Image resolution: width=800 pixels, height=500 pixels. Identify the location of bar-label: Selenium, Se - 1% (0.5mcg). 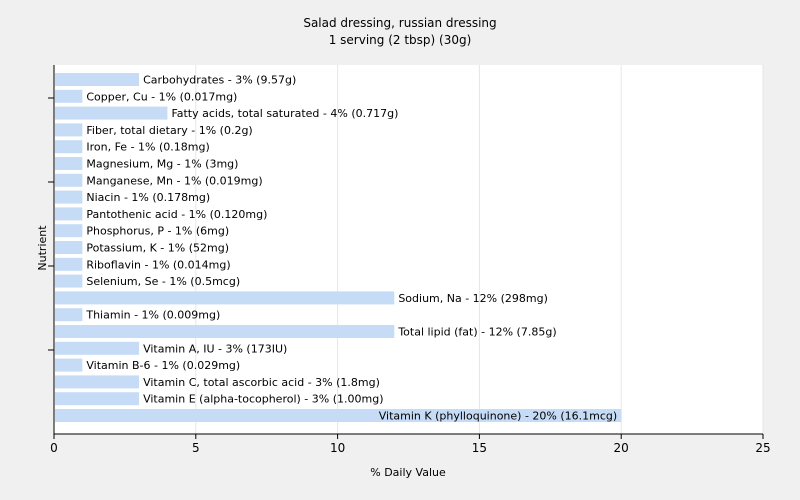
(163, 281).